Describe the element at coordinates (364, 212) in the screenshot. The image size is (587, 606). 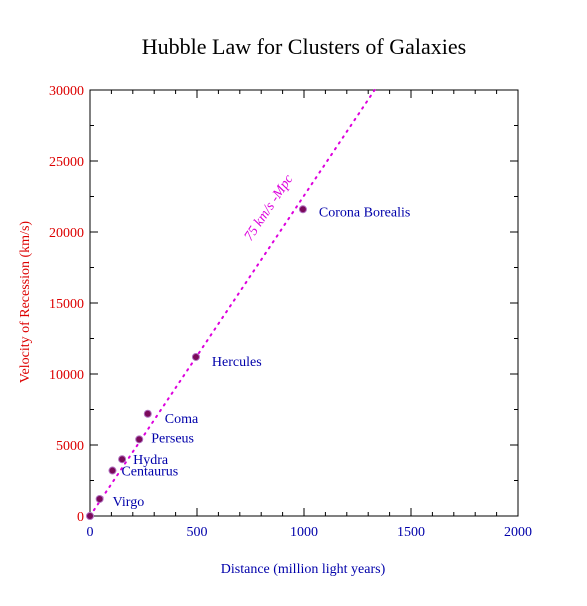
I see `point-label: Corona Borealis` at that location.